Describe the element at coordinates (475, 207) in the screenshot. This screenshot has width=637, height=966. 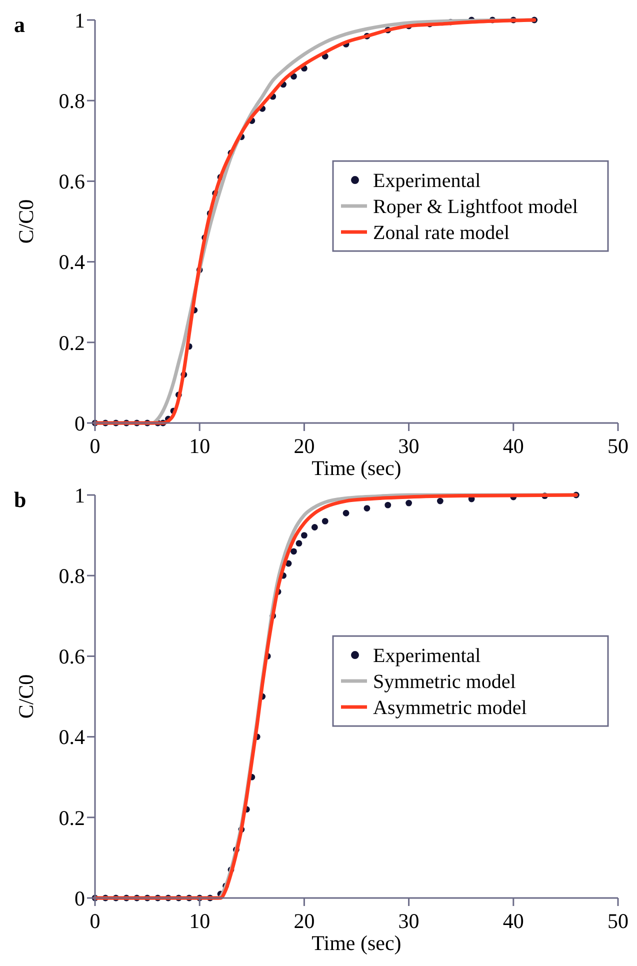
I see `legend-label: Roper & Lightfoot model` at that location.